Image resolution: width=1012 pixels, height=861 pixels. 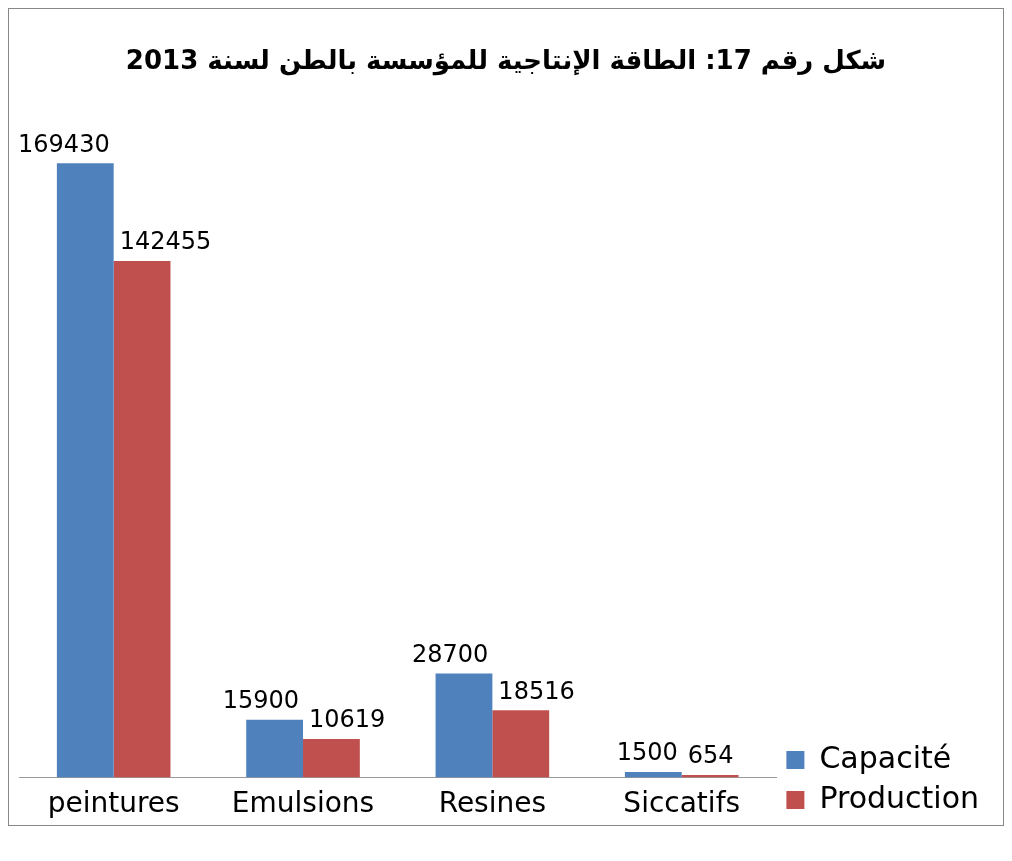 What do you see at coordinates (899, 797) in the screenshot?
I see `legend-label: Production` at bounding box center [899, 797].